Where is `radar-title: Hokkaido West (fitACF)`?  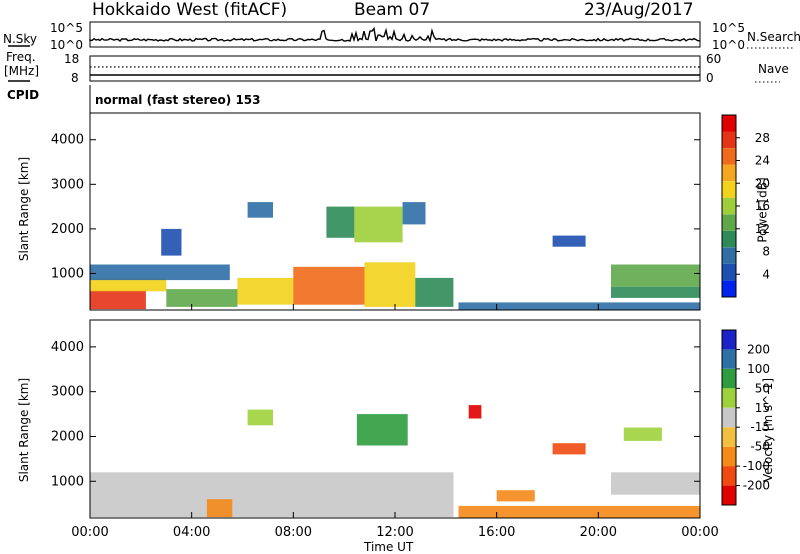 radar-title: Hokkaido West (fitACF) is located at coordinates (190, 10).